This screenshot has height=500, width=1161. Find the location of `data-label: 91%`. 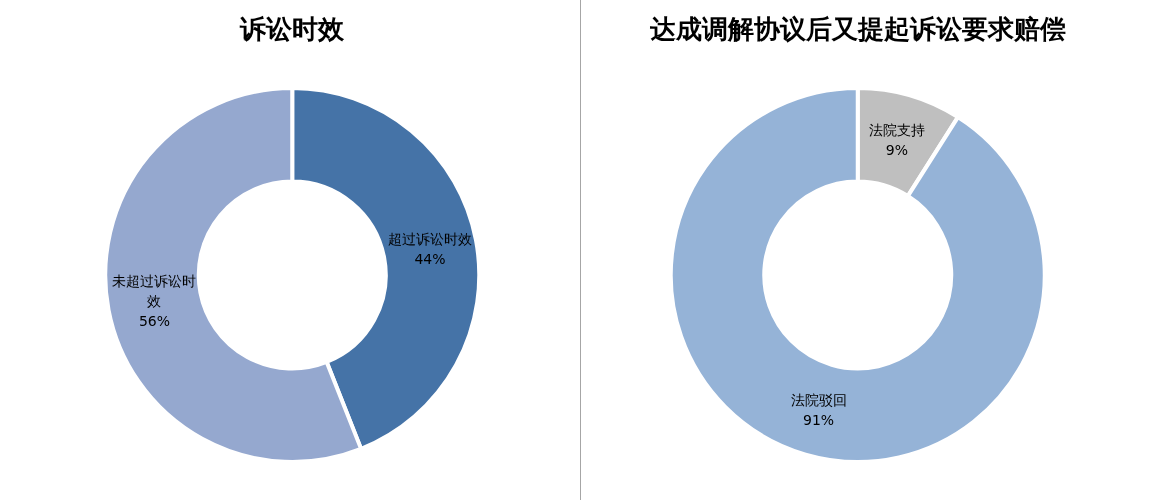

data-label: 91% is located at coordinates (819, 419).